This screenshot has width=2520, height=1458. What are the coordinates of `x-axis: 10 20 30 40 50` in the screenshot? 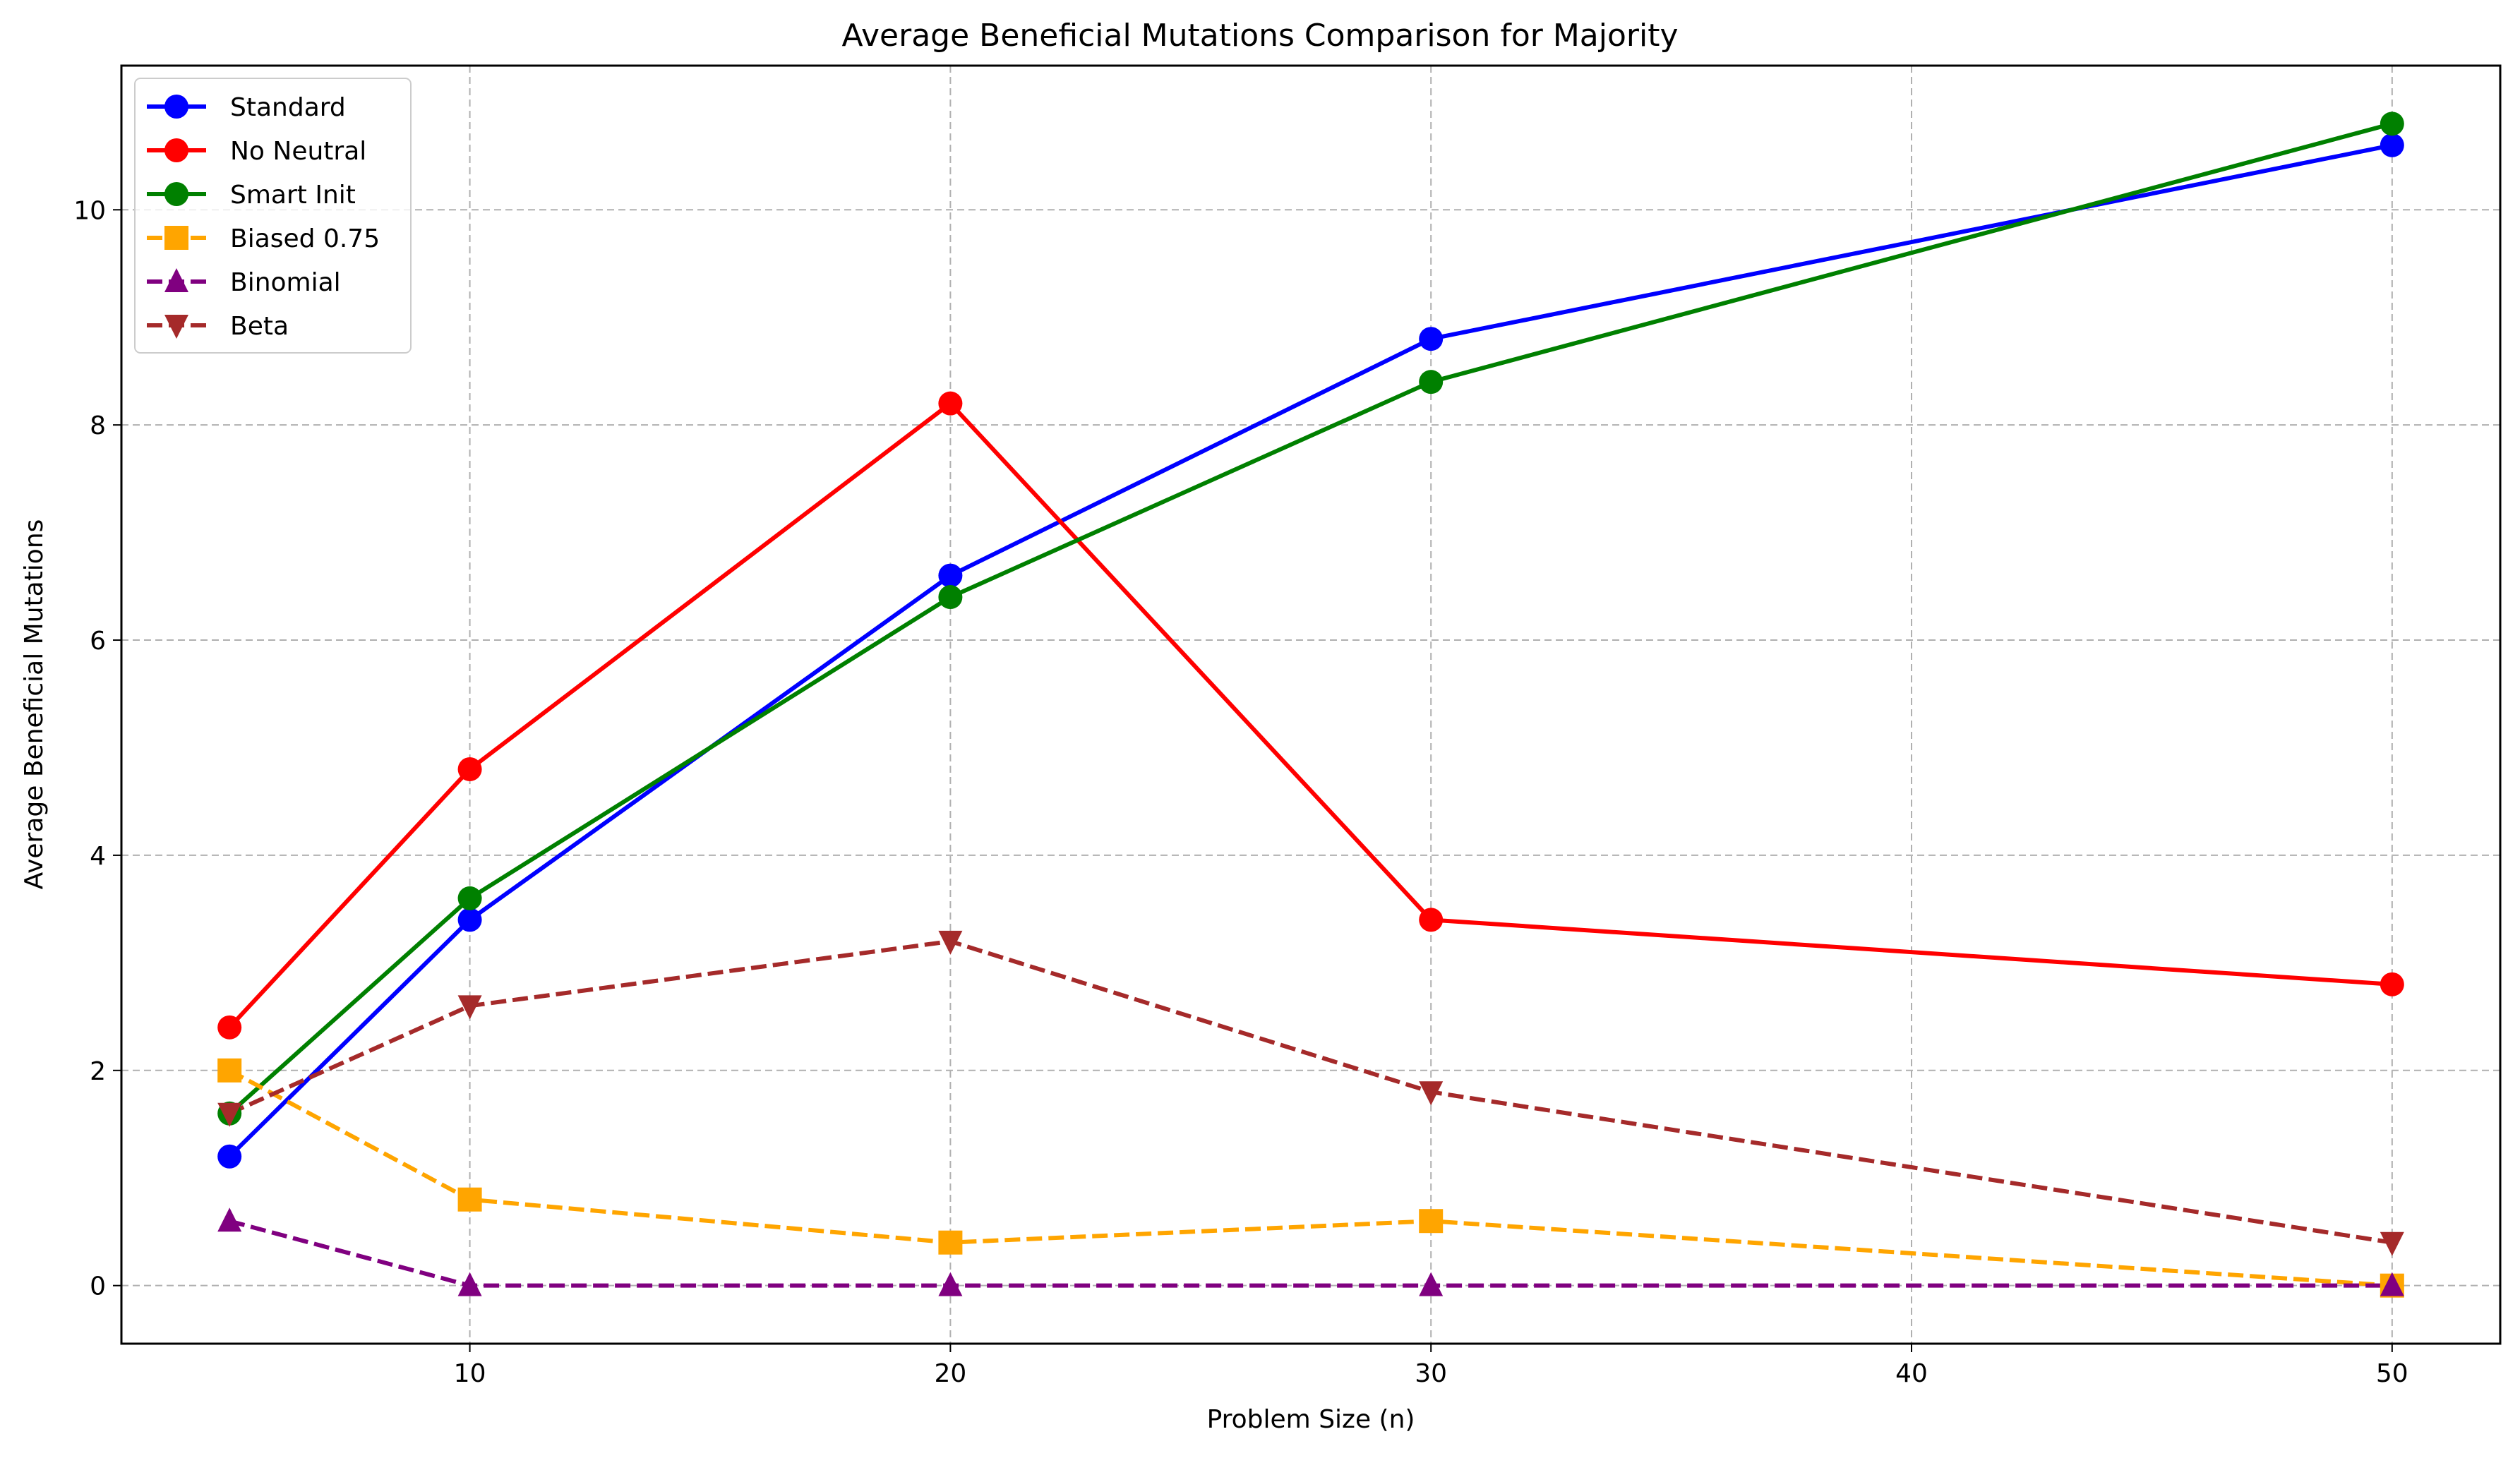 It's located at (1431, 1366).